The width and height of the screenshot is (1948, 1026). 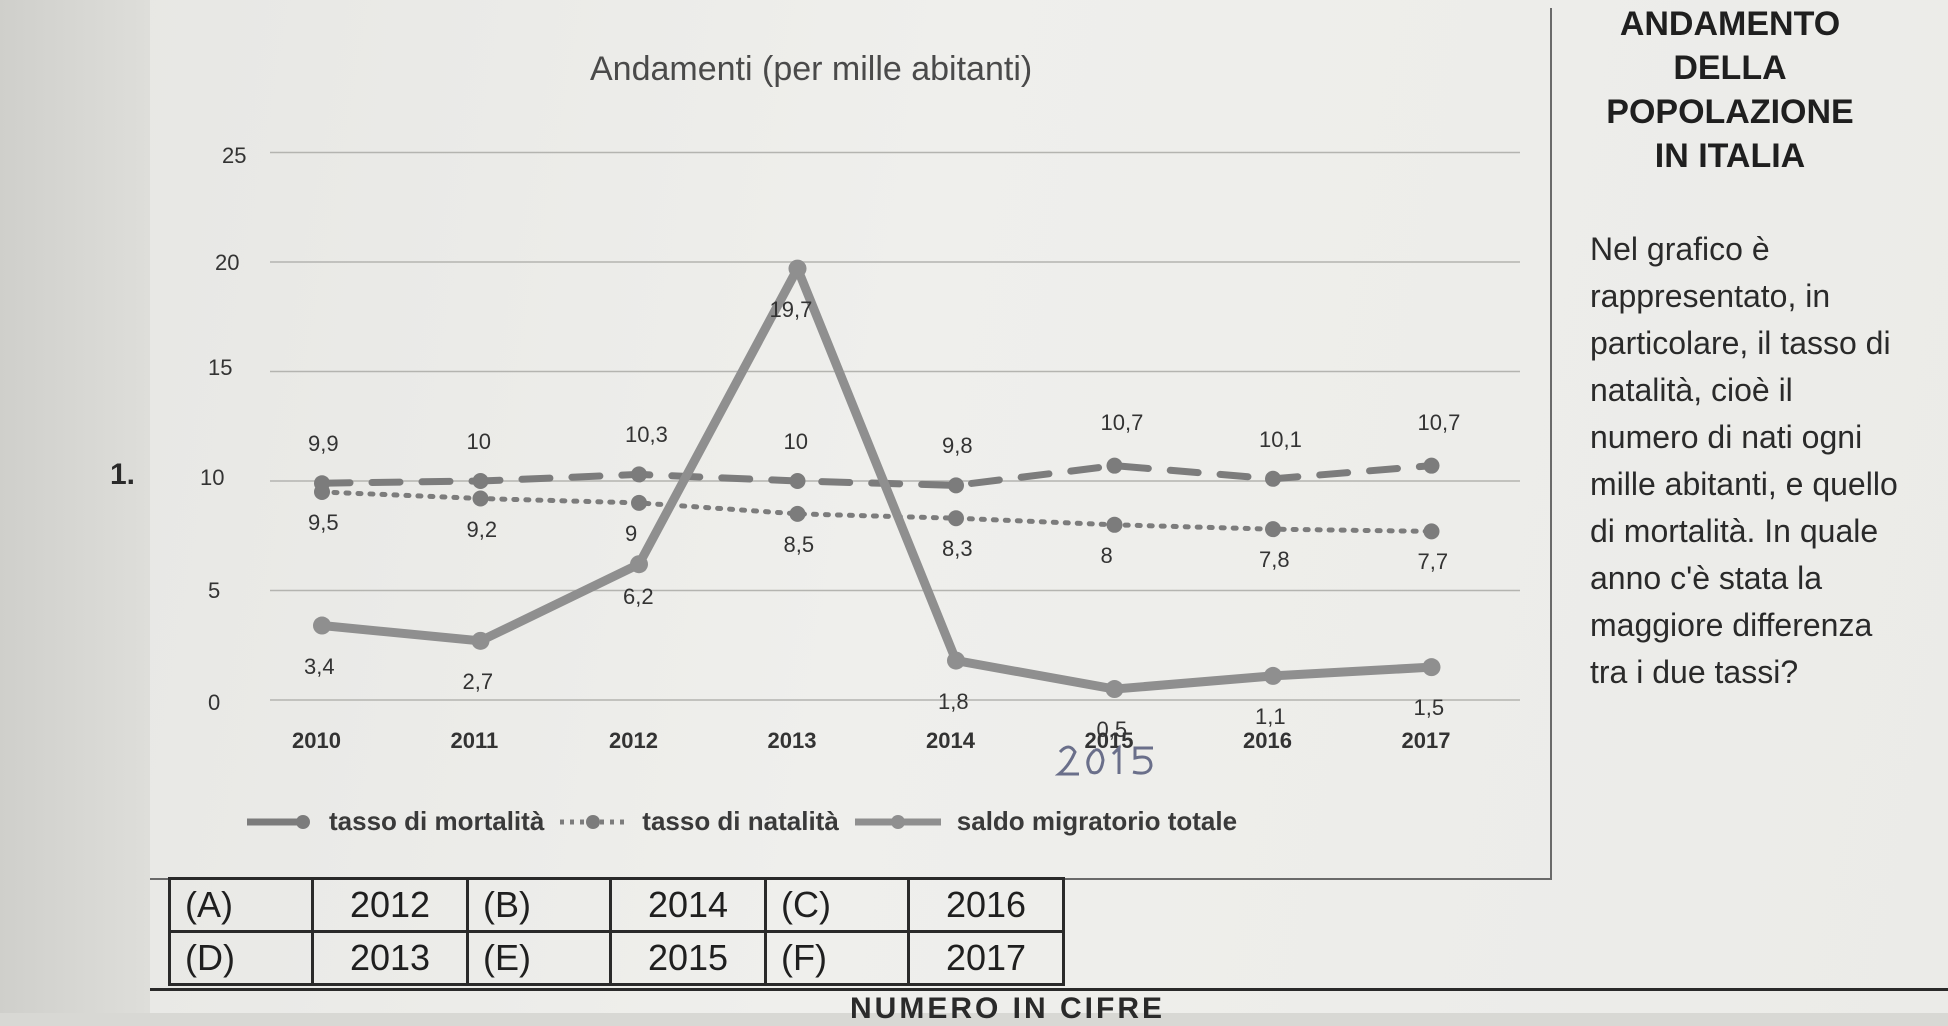 What do you see at coordinates (633, 740) in the screenshot?
I see `x-tick-label: 2012` at bounding box center [633, 740].